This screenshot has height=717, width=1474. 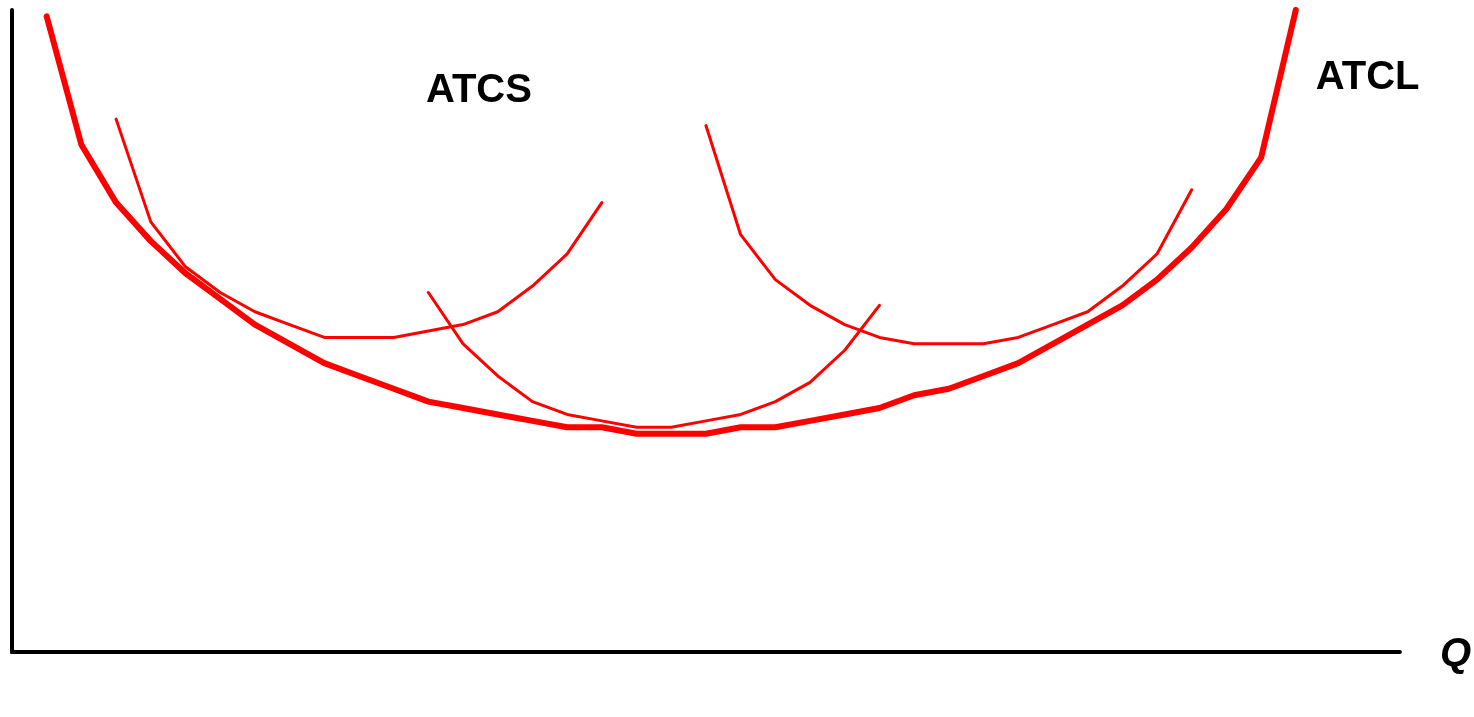 What do you see at coordinates (479, 88) in the screenshot?
I see `annotation: ATCS` at bounding box center [479, 88].